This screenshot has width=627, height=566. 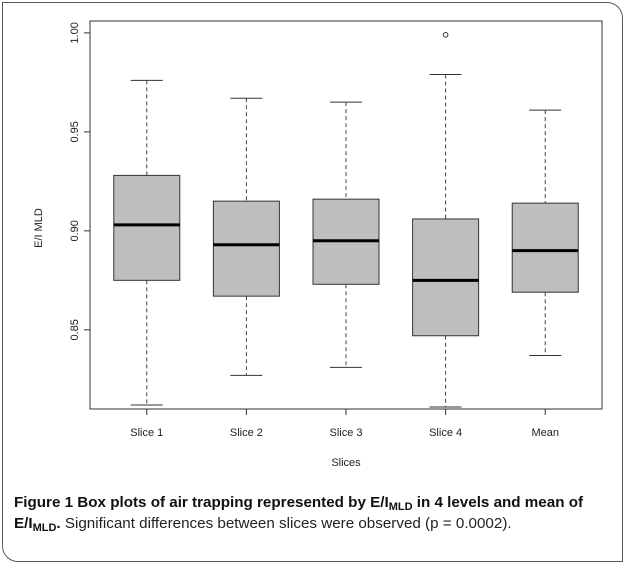 What do you see at coordinates (345, 433) in the screenshot?
I see `x-tick-label: Slice 3` at bounding box center [345, 433].